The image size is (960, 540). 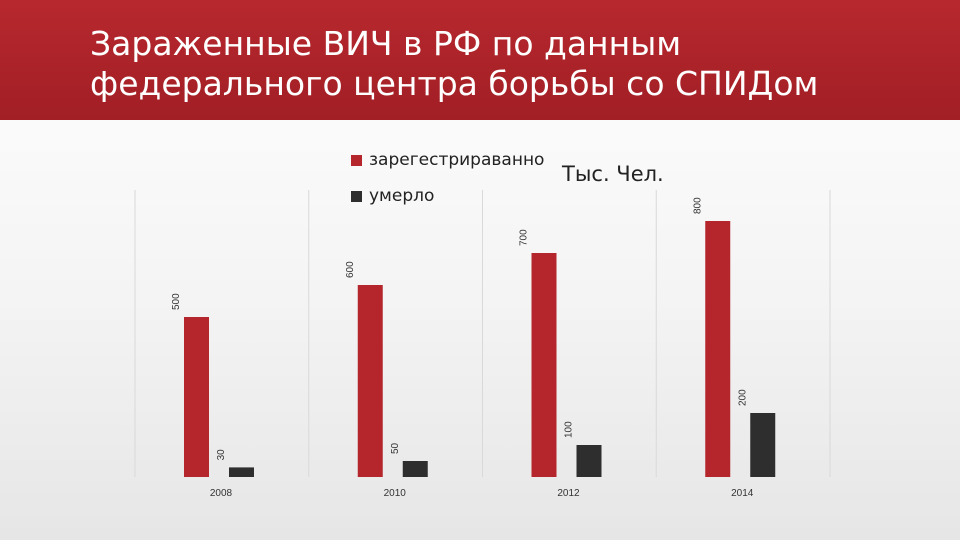 What do you see at coordinates (568, 493) in the screenshot?
I see `x-tick-label-2012: 2012` at bounding box center [568, 493].